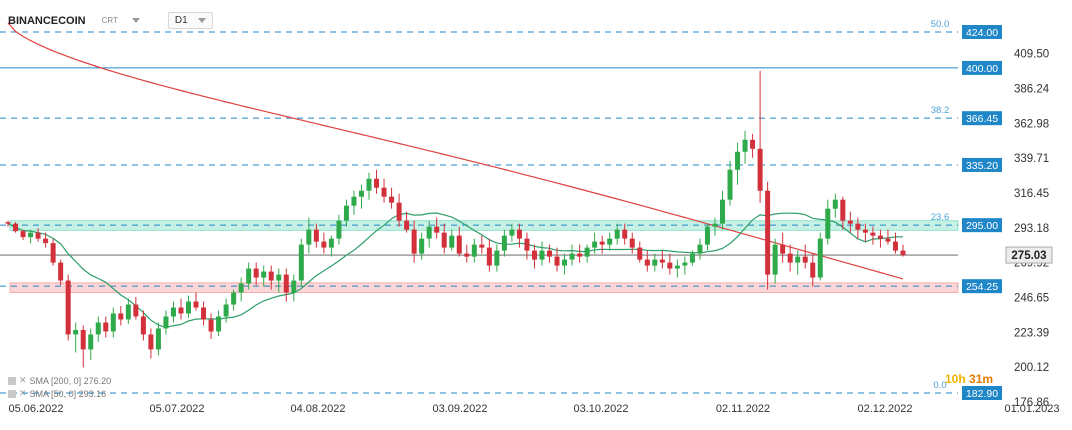 This screenshot has width=1072, height=430. Describe the element at coordinates (135, 20) in the screenshot. I see `symbol-dropdown-icon` at that location.